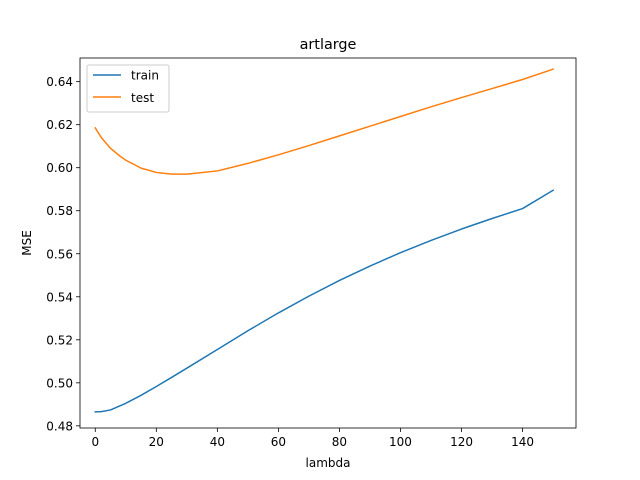 This screenshot has height=480, width=640. Describe the element at coordinates (339, 442) in the screenshot. I see `x-tick-label: 80` at that location.